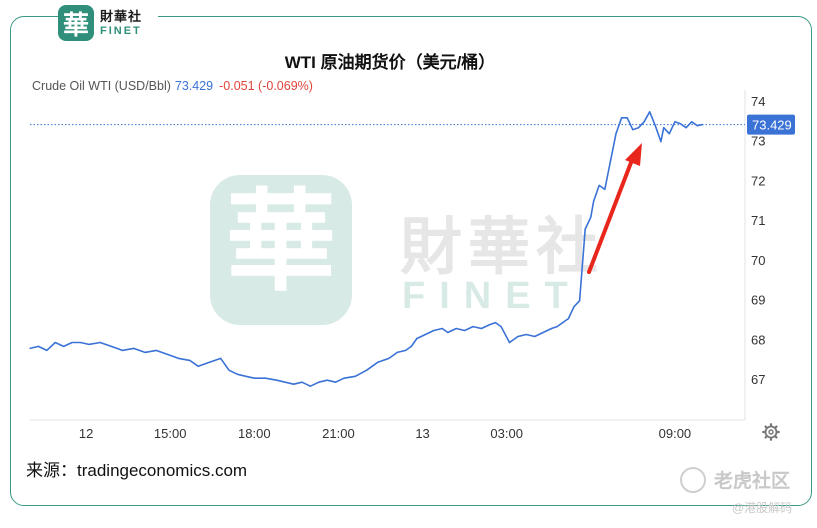 This screenshot has width=817, height=528. I want to click on x-tick-label: 13, so click(422, 433).